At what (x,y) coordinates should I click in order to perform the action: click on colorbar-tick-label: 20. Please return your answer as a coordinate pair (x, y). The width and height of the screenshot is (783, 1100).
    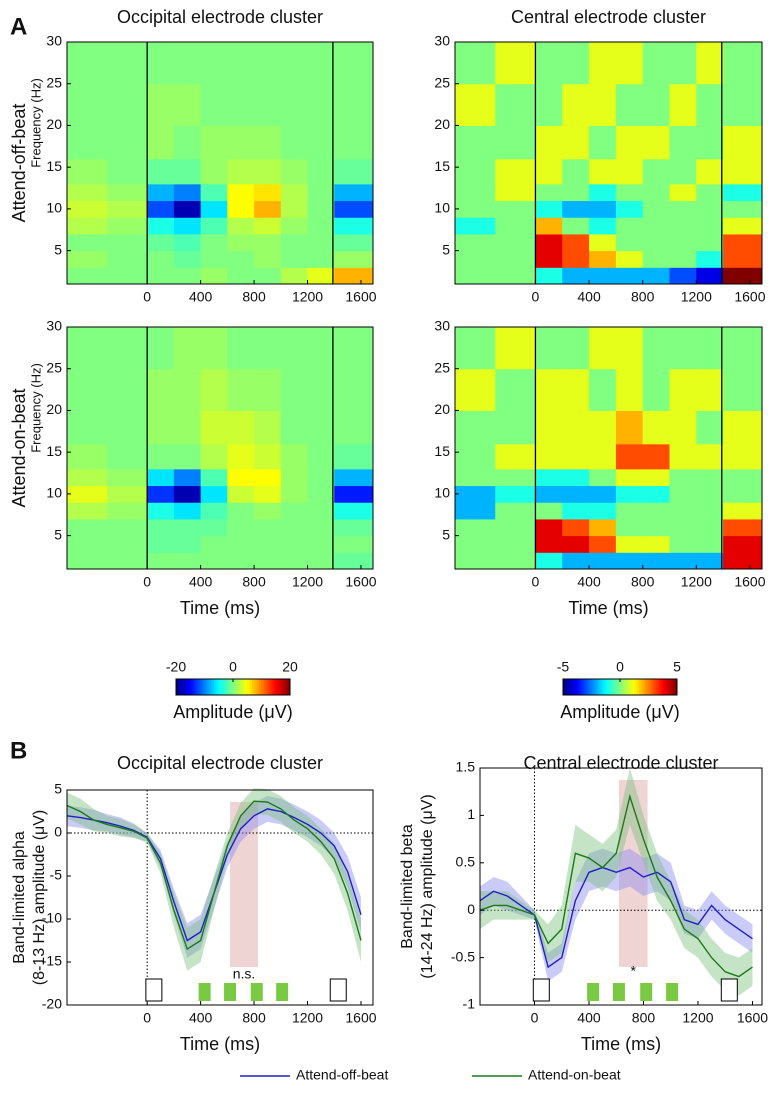
    Looking at the image, I should click on (290, 667).